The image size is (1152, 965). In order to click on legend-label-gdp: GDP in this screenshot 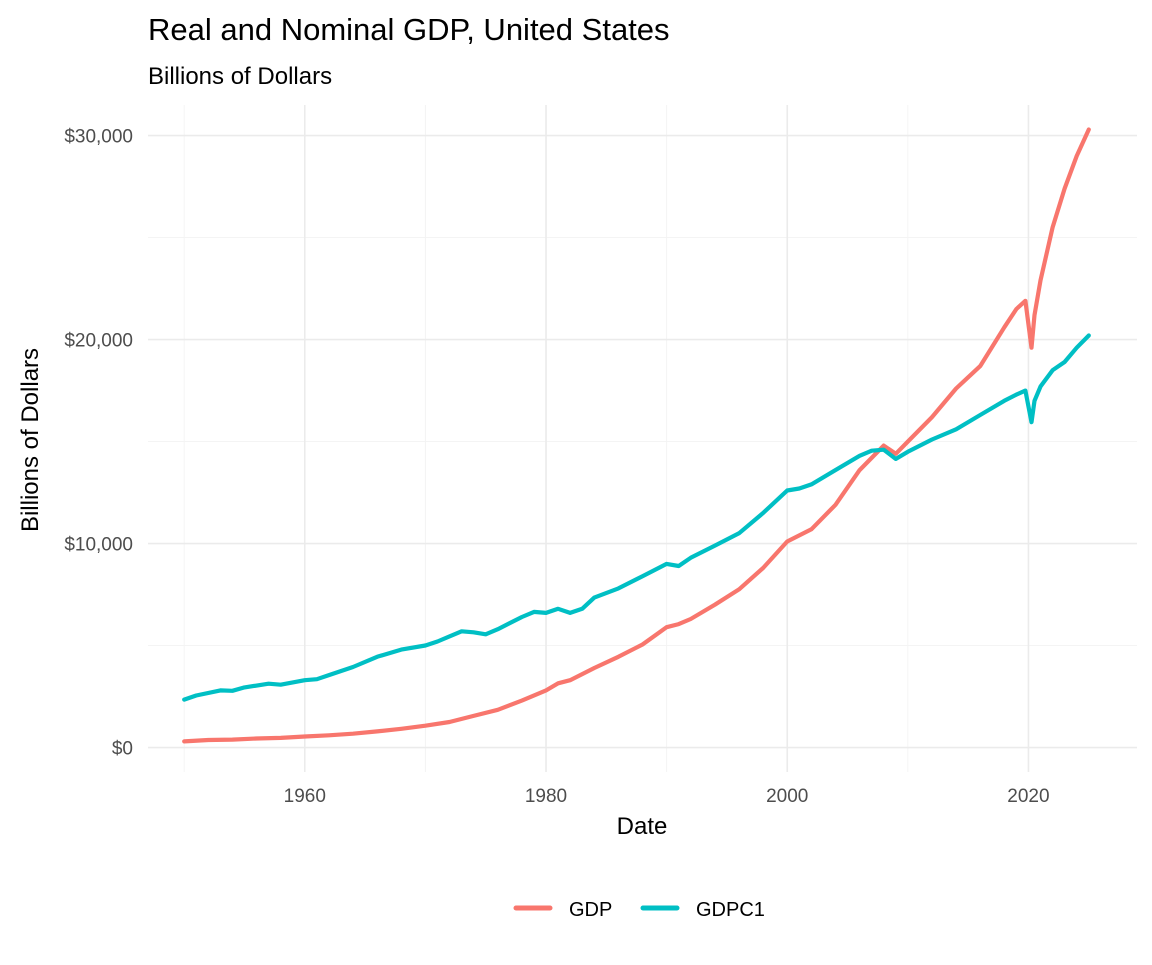, I will do `click(590, 910)`.